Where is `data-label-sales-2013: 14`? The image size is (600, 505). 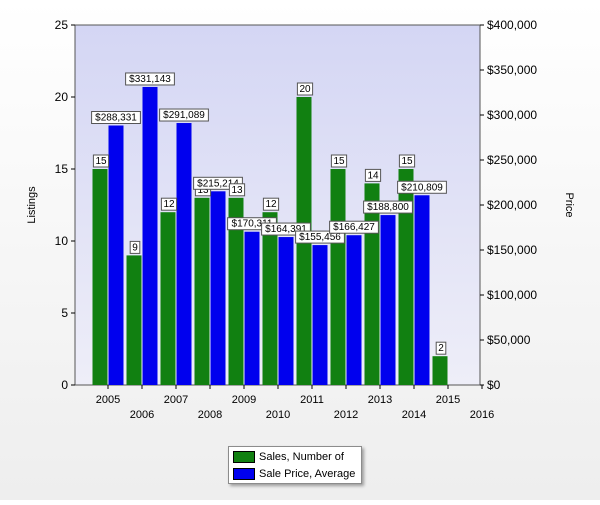 data-label-sales-2013: 14 is located at coordinates (373, 175).